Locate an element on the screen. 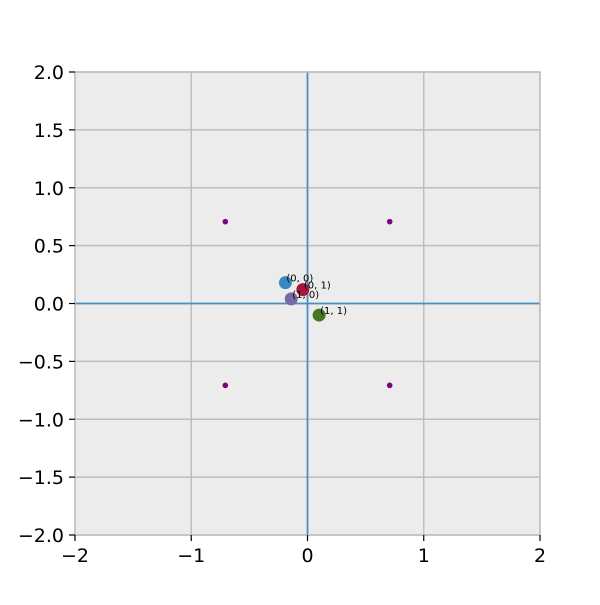  y-tick-label: 0.0 is located at coordinates (49, 305).